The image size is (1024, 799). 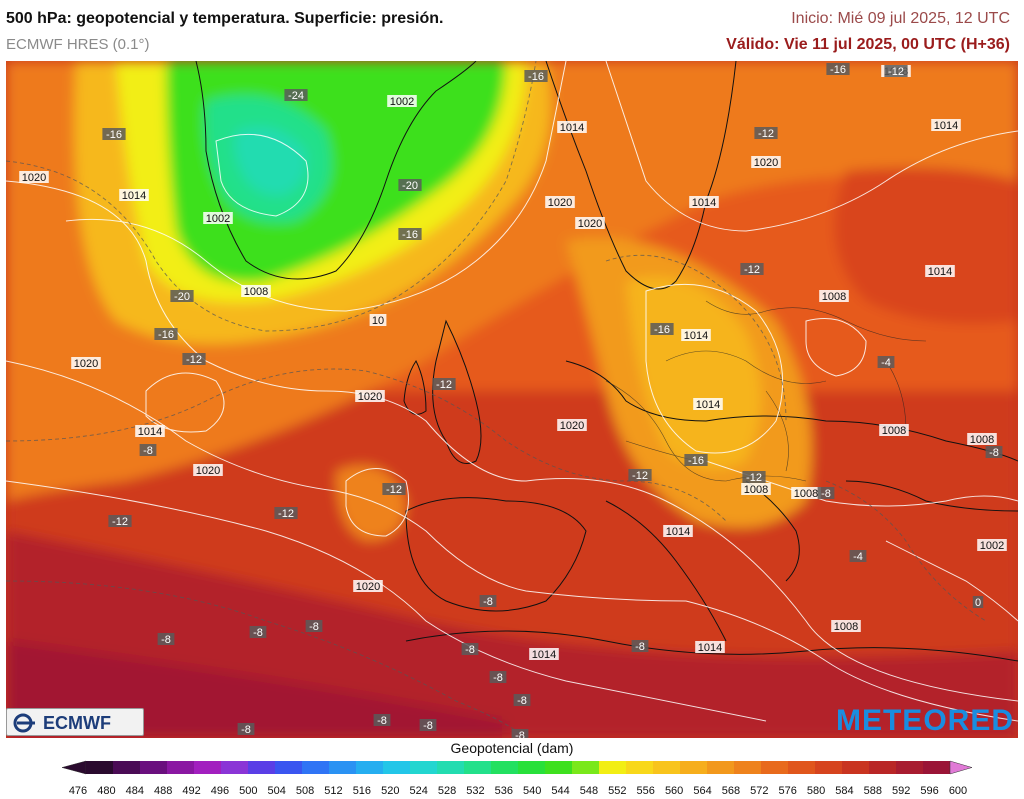 I want to click on colorbar-tick-label: 520, so click(x=390, y=791).